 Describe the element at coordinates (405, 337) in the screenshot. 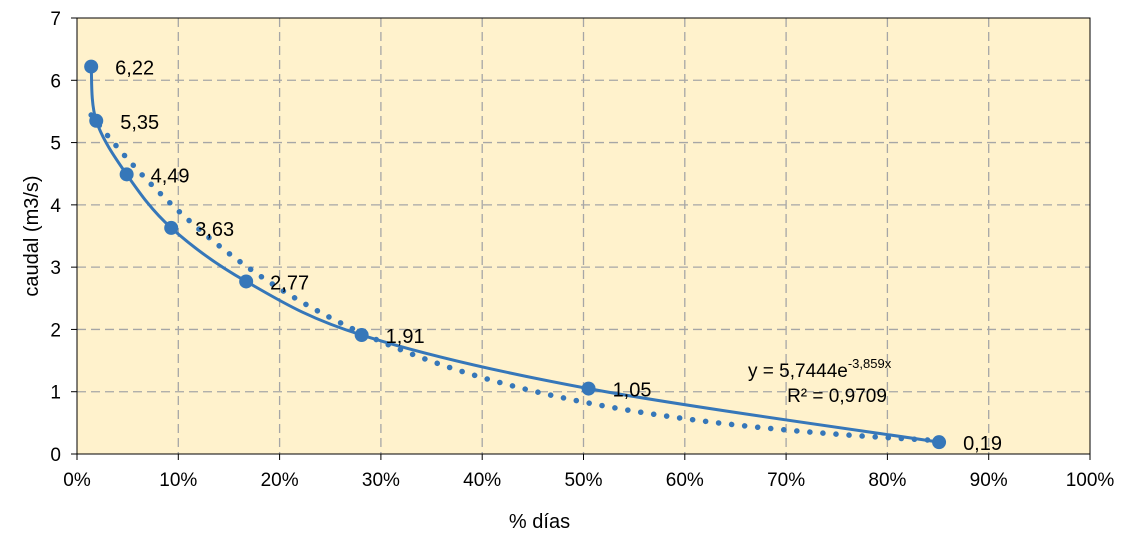

I see `data-label: 1,91` at that location.